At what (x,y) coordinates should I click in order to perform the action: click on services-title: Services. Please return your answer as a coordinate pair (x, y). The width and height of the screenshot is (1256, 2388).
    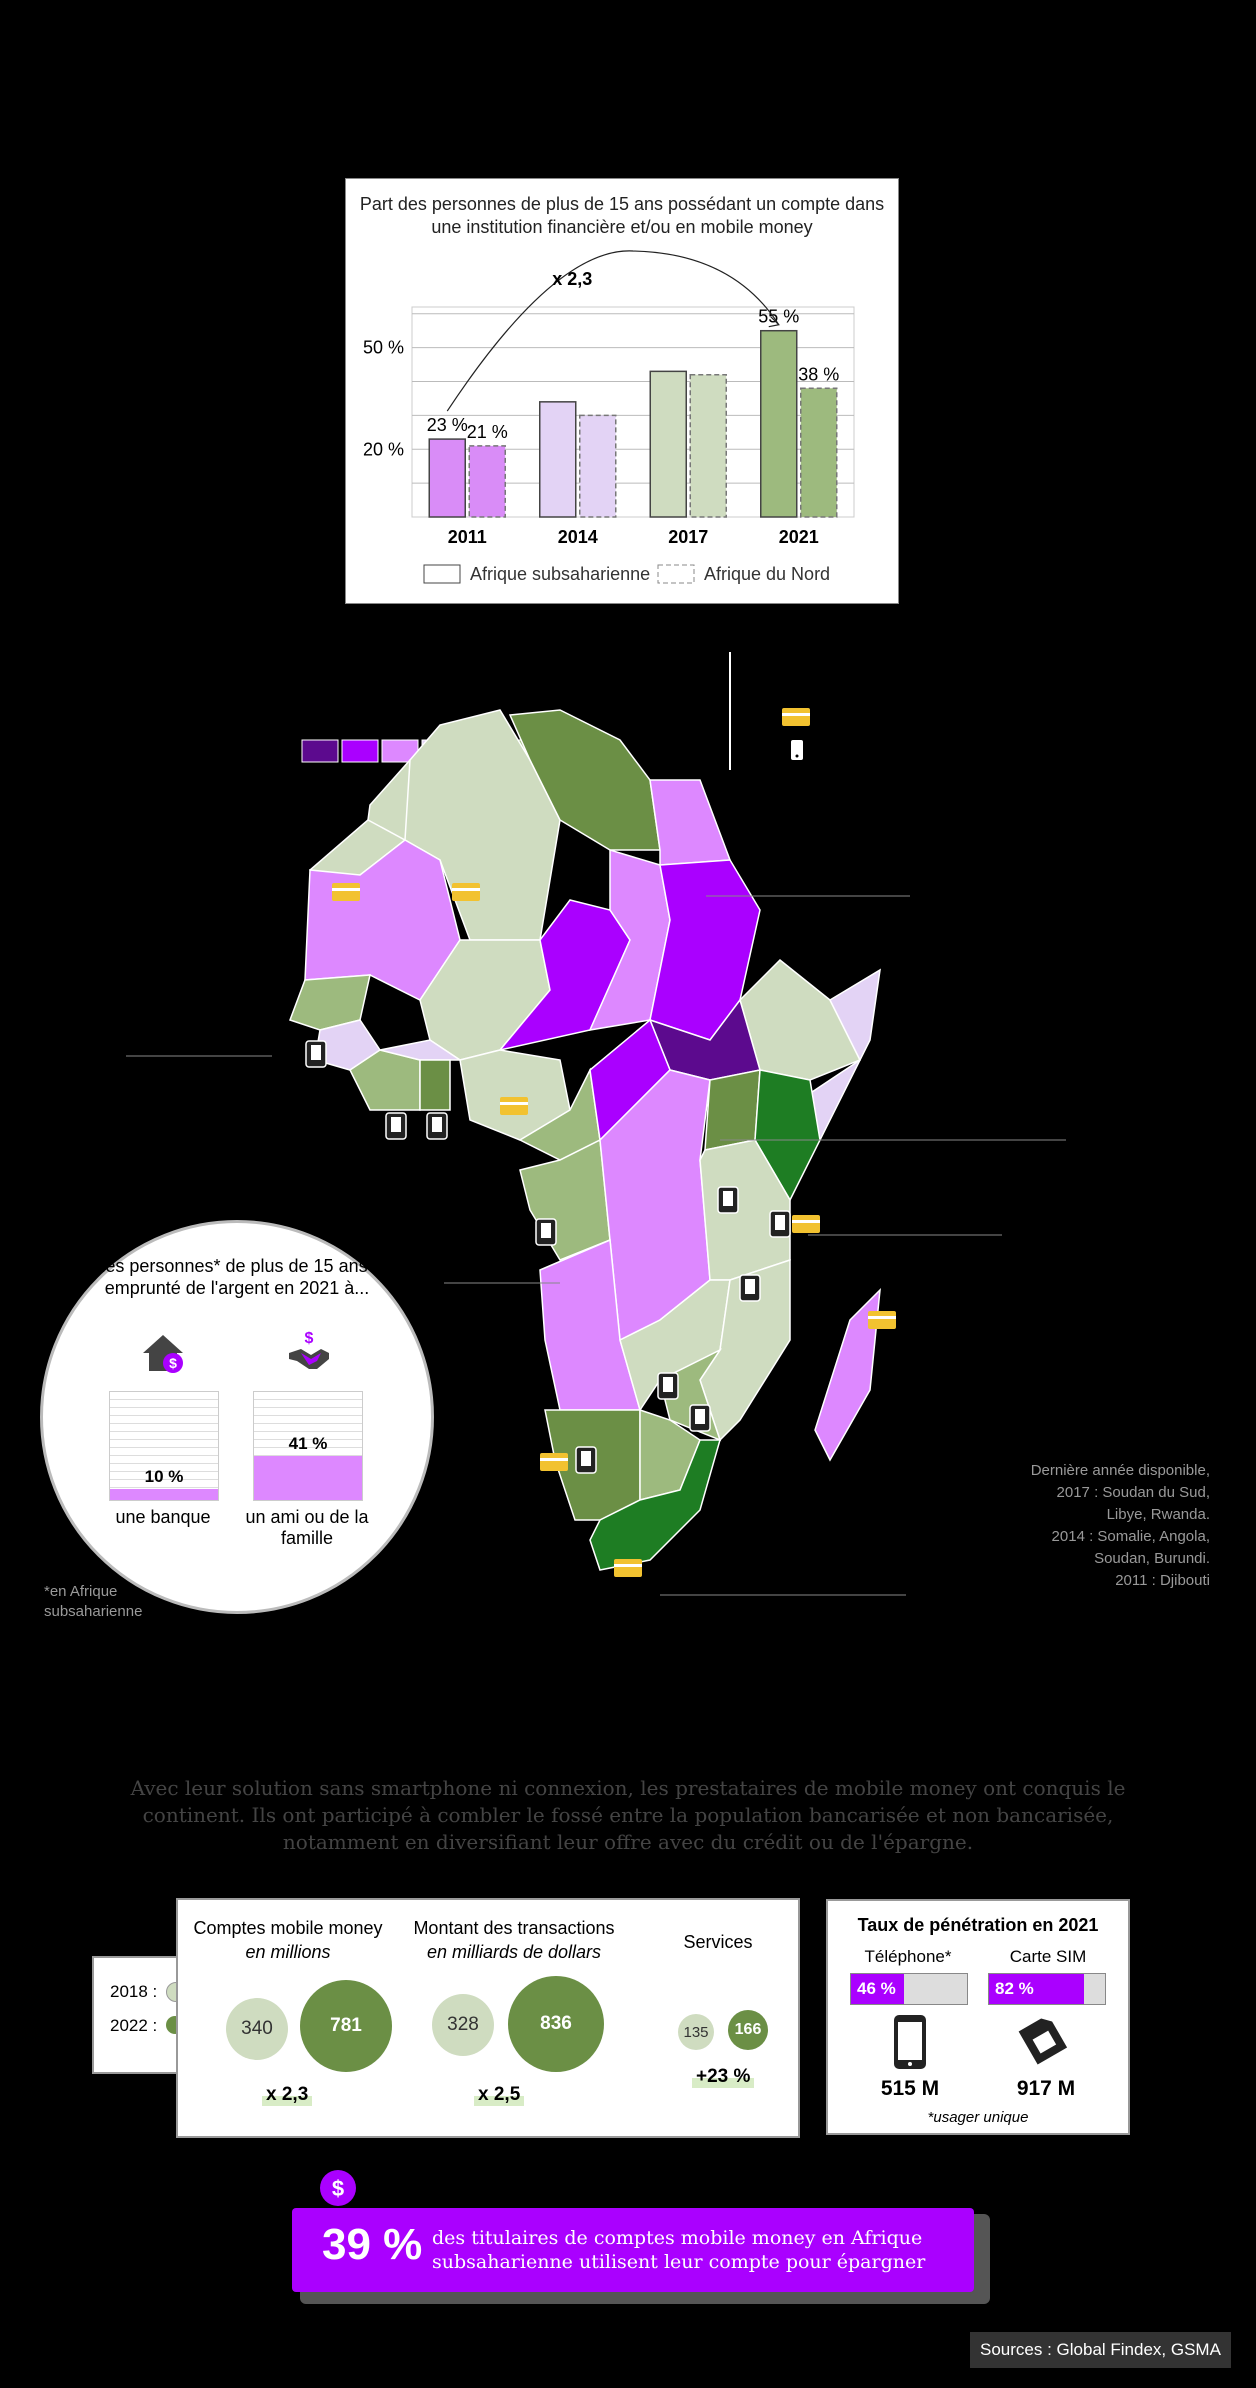
    Looking at the image, I should click on (718, 1942).